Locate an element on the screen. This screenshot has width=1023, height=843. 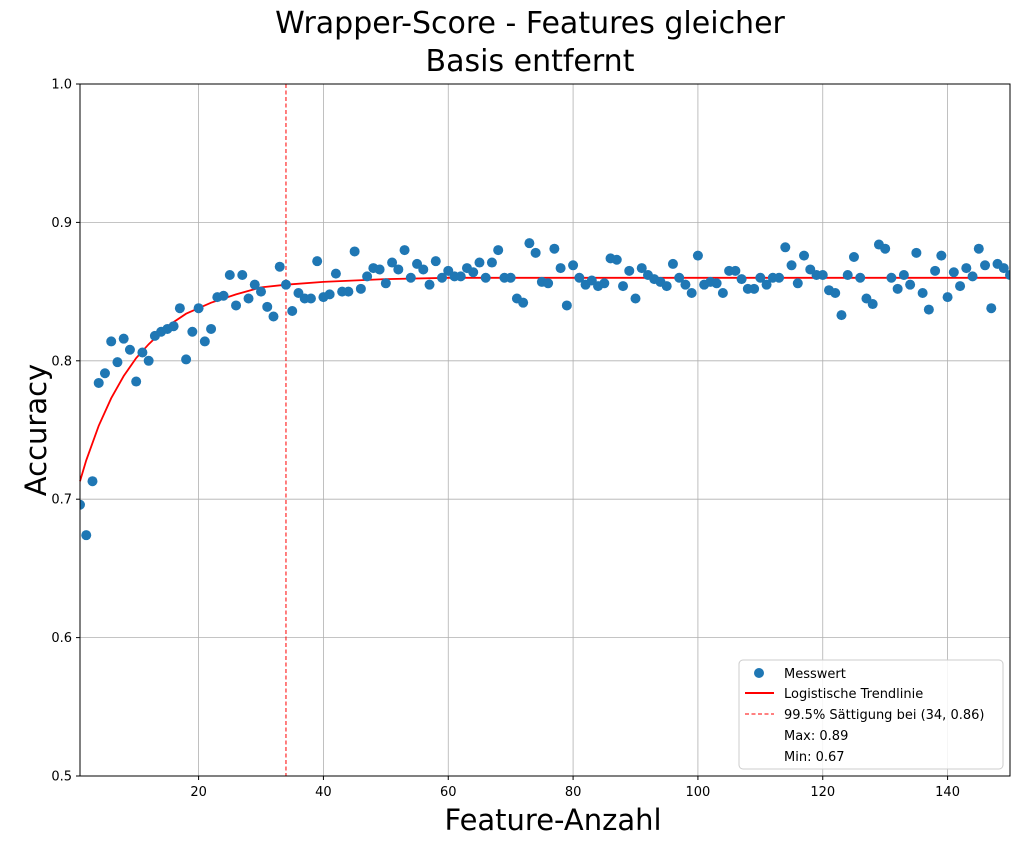
legend-label-max: Max: 0.89 is located at coordinates (816, 736).